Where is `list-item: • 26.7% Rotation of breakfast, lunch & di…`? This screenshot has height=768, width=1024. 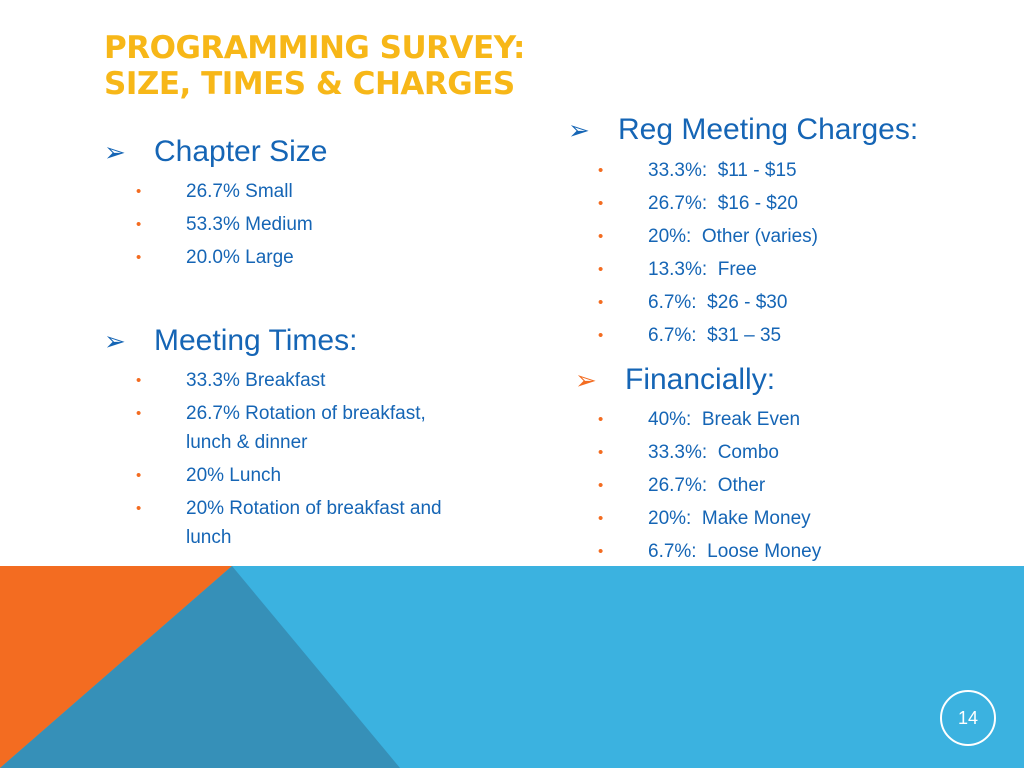
list-item: • 26.7% Rotation of breakfast, lunch & di… is located at coordinates (294, 430).